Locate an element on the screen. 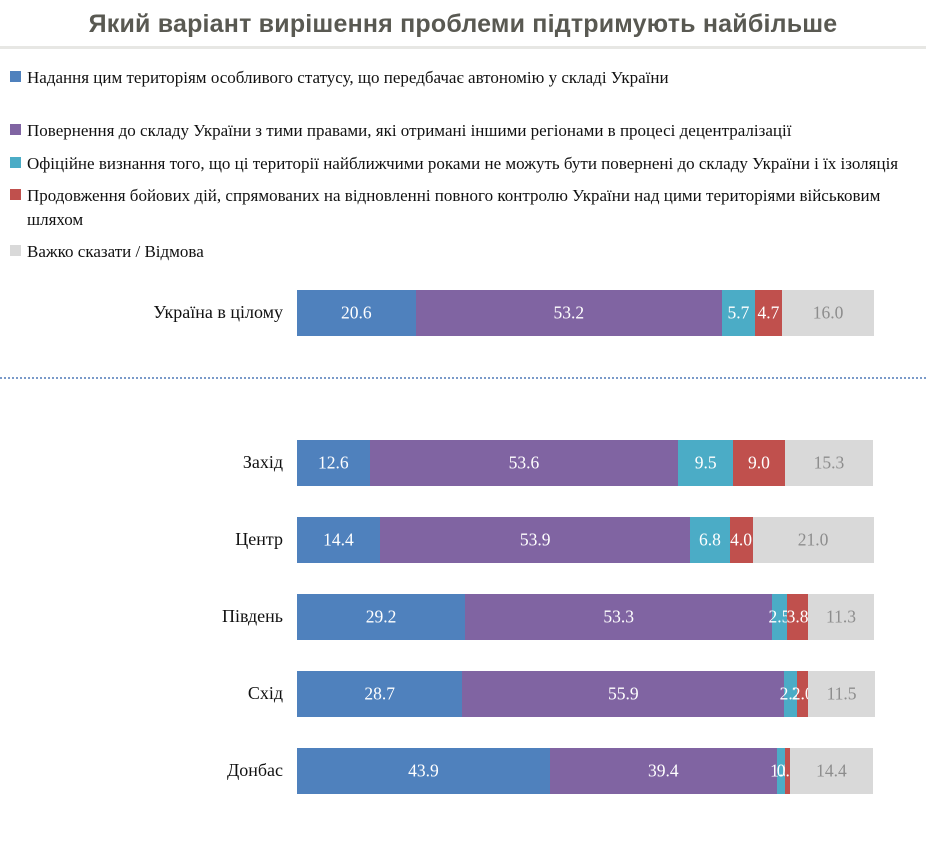 This screenshot has width=926, height=847. legend-label: Важко сказати / Відмова is located at coordinates (115, 252).